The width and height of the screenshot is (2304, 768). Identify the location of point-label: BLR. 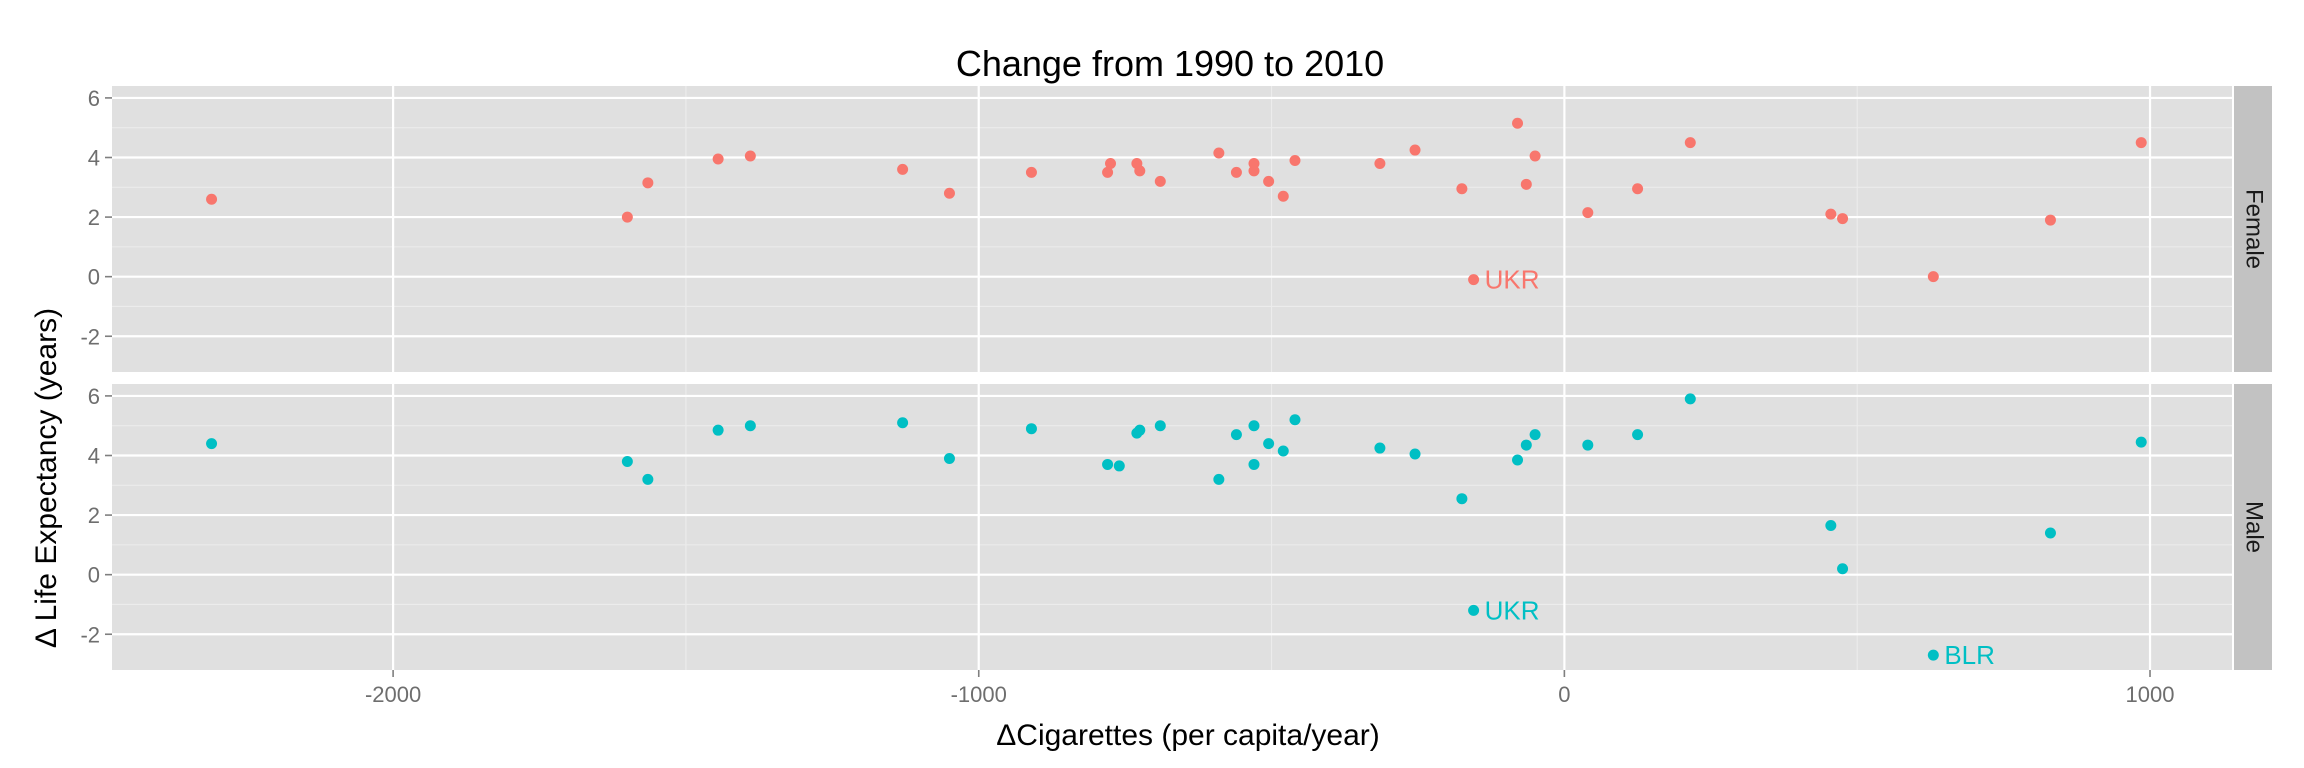
(1969, 655).